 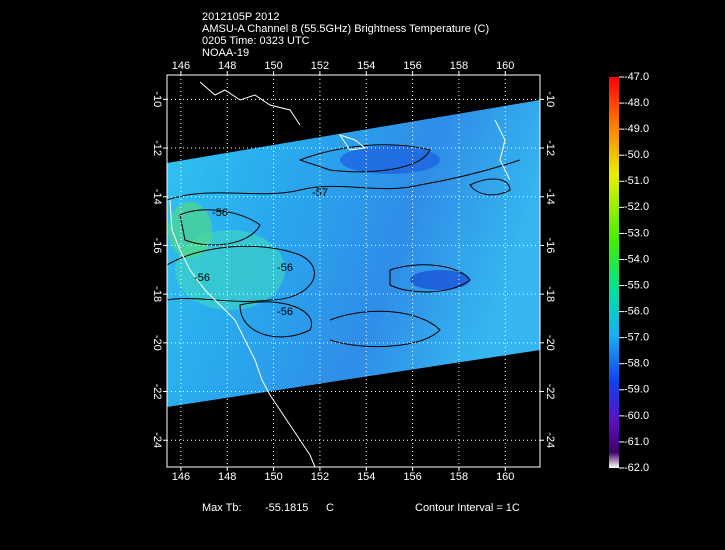 I want to click on colorbar-tick-label: -60.0, so click(x=636, y=416).